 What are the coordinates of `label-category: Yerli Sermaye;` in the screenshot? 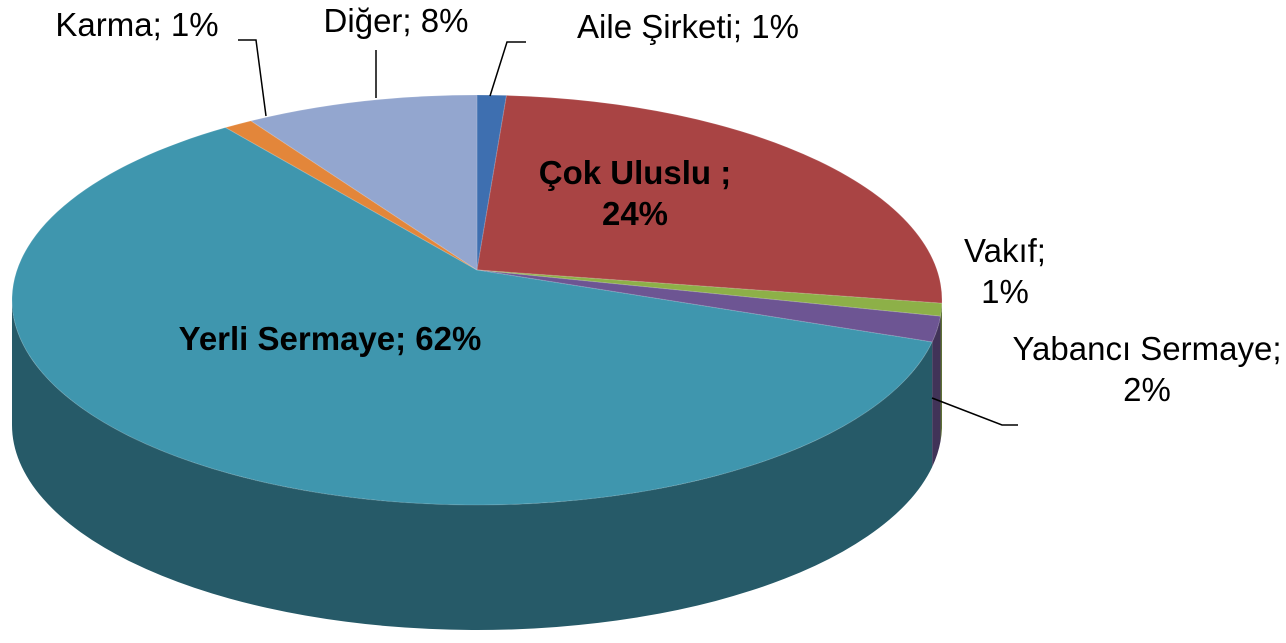 It's located at (292, 338).